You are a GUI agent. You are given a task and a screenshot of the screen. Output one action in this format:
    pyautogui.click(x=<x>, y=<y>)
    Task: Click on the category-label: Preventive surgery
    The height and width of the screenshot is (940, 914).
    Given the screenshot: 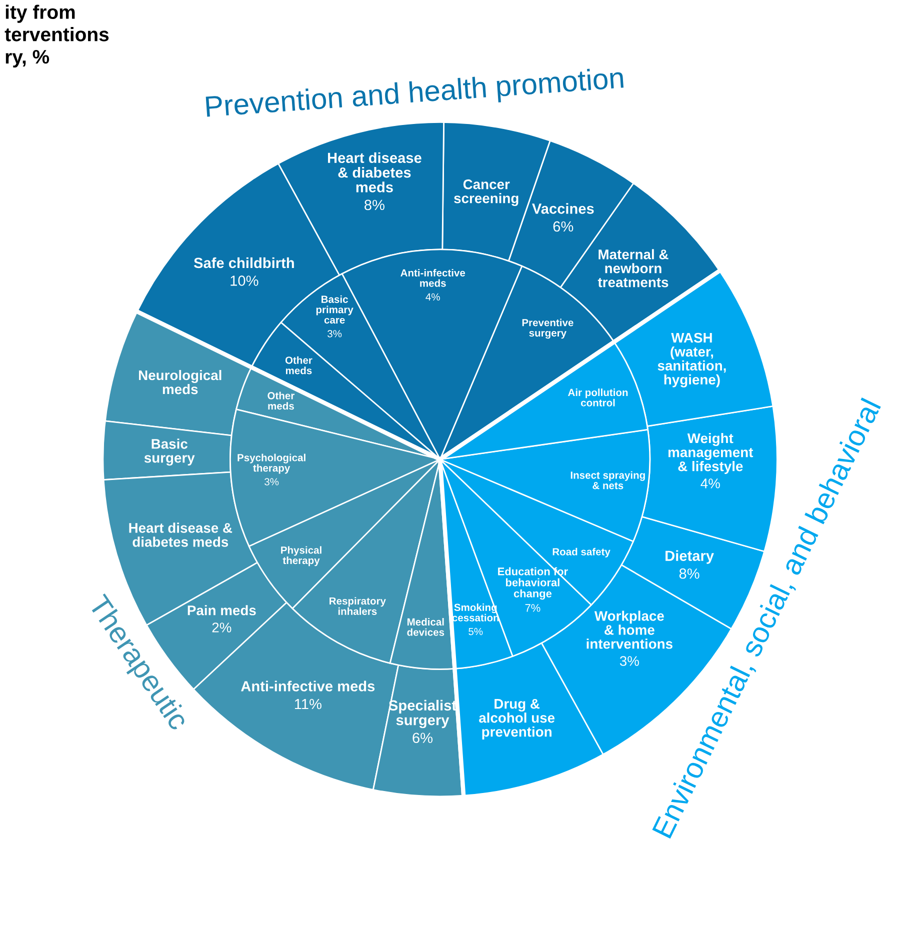 What is the action you would take?
    pyautogui.click(x=548, y=328)
    